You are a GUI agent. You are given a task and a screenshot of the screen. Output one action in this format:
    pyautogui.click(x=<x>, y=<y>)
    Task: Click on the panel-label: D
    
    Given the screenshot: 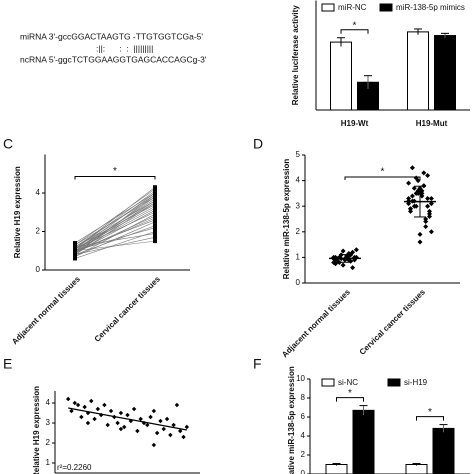 What is the action you would take?
    pyautogui.click(x=258, y=144)
    